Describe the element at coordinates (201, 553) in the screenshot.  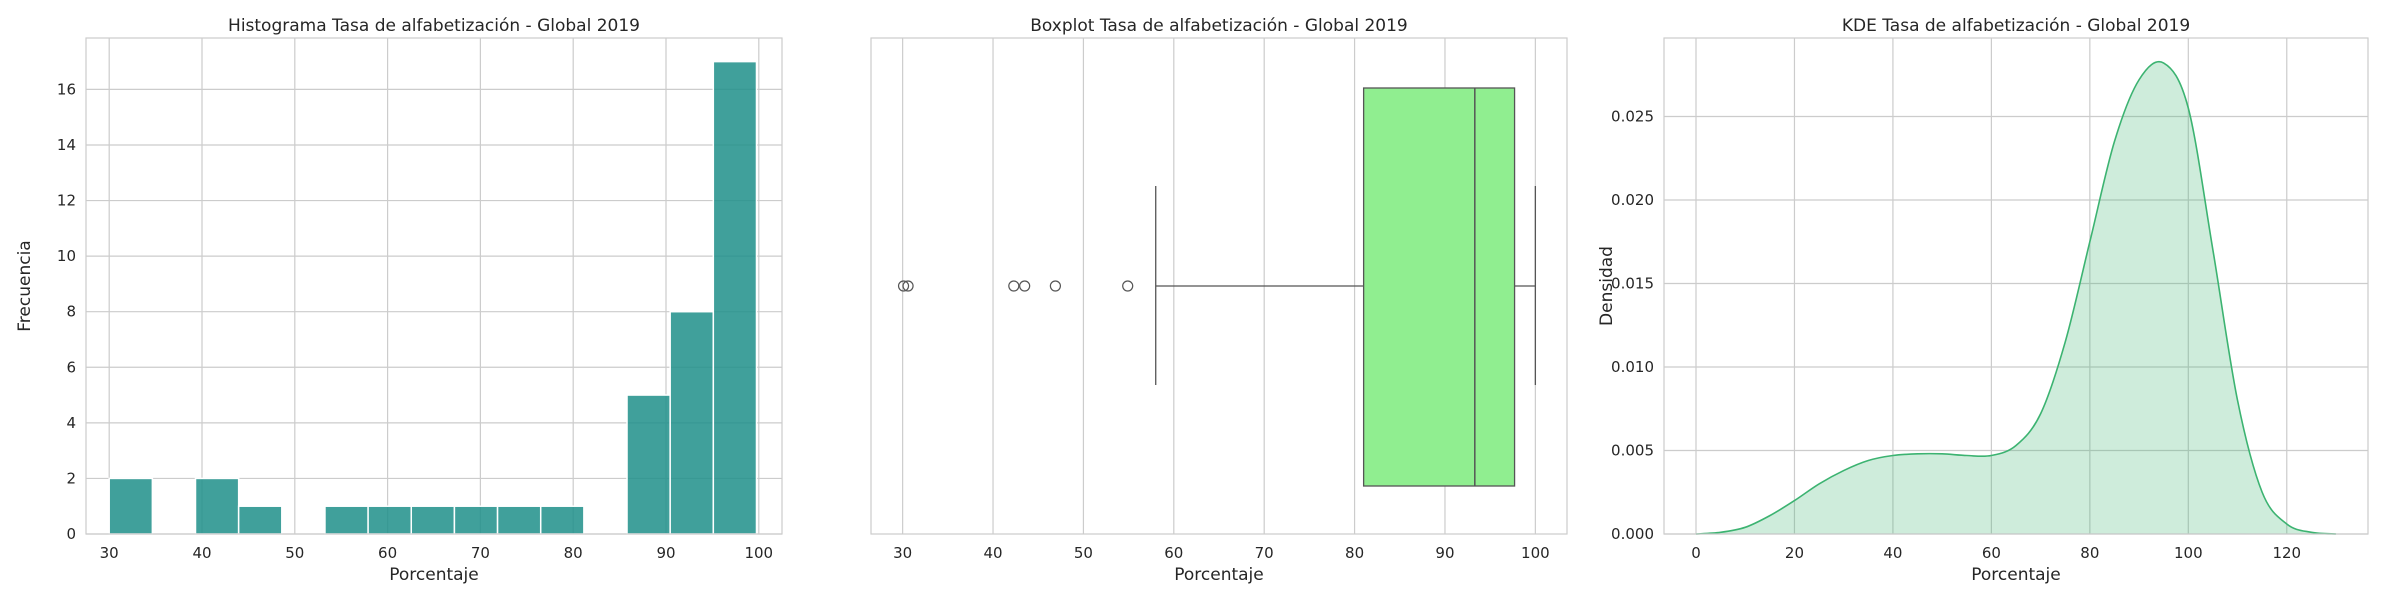
I see `histogram-x-tick-label: 40` at that location.